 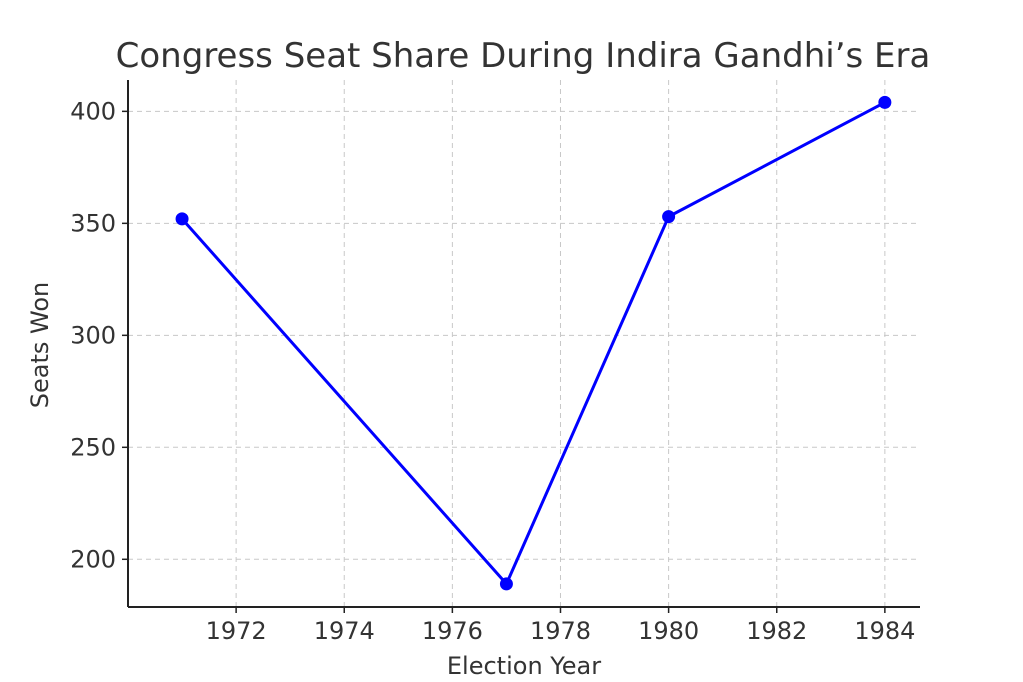 What do you see at coordinates (884, 631) in the screenshot?
I see `x-tick-label: 1984` at bounding box center [884, 631].